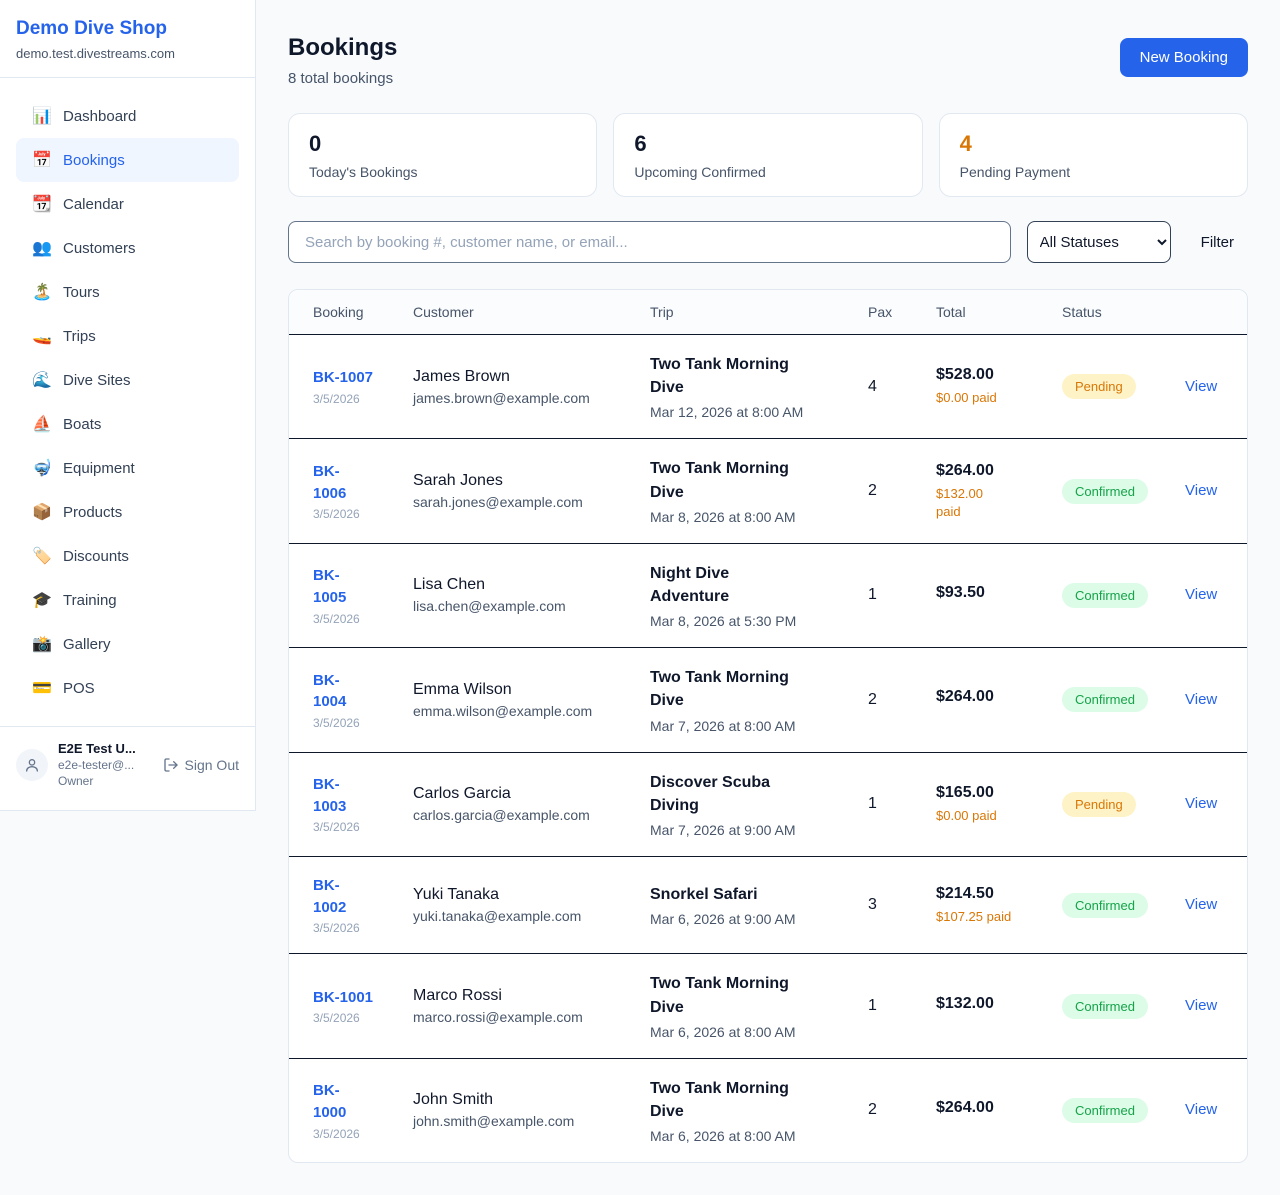 The image size is (1280, 1195). I want to click on status-badge: Pending, so click(1099, 804).